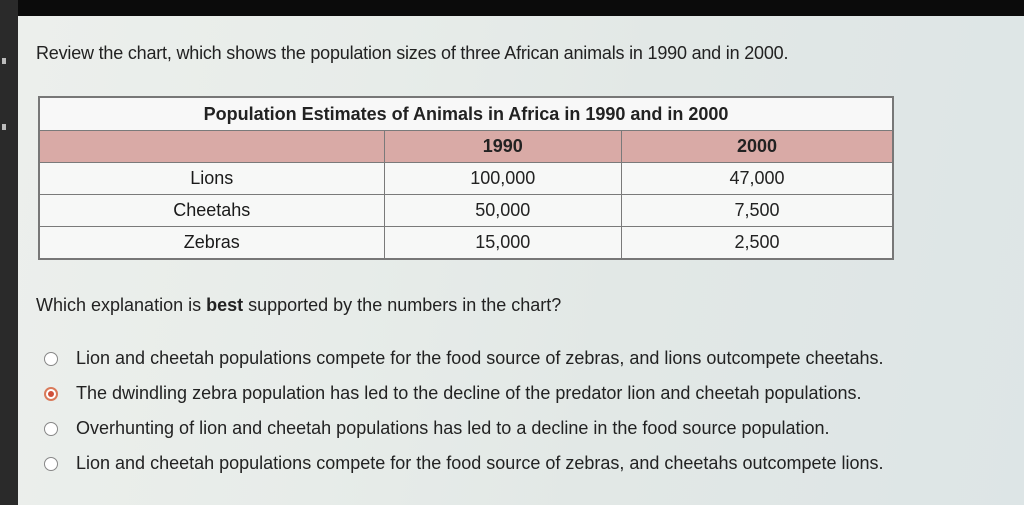  I want to click on cell-1990: 50,000, so click(502, 210).